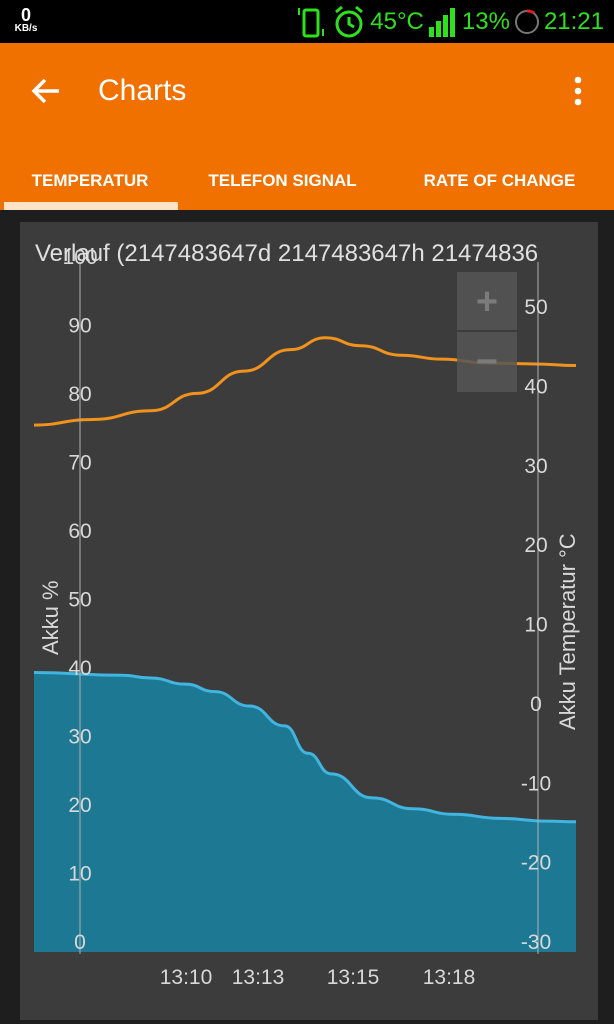 Image resolution: width=614 pixels, height=1024 pixels. Describe the element at coordinates (535, 386) in the screenshot. I see `right-tick-label: 40` at that location.